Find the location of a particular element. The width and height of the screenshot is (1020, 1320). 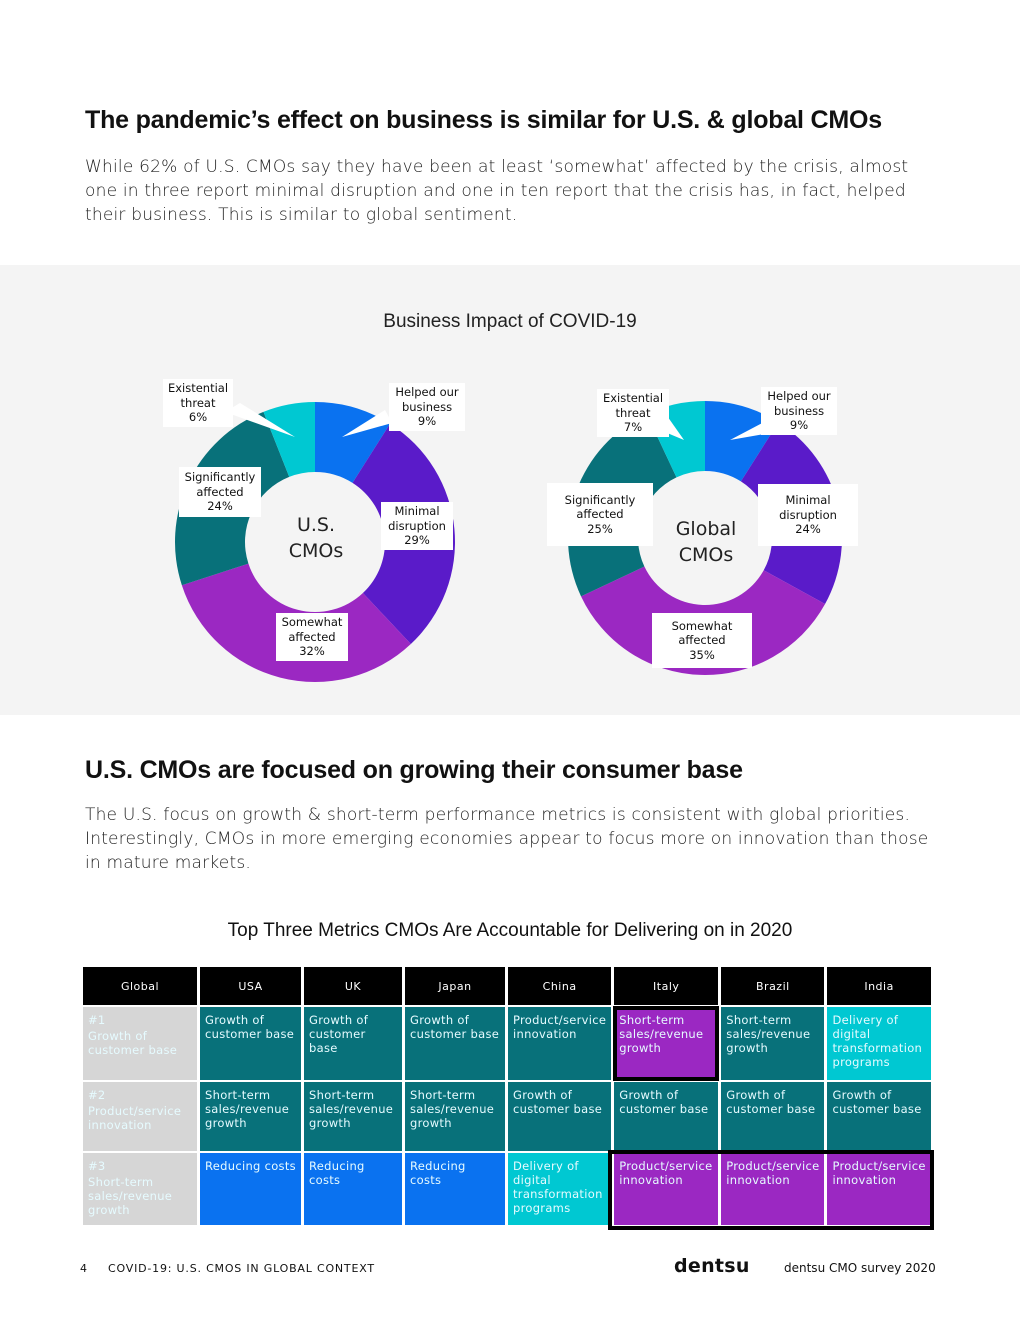

us-callout-helped: Helped our business 9% is located at coordinates (427, 407).